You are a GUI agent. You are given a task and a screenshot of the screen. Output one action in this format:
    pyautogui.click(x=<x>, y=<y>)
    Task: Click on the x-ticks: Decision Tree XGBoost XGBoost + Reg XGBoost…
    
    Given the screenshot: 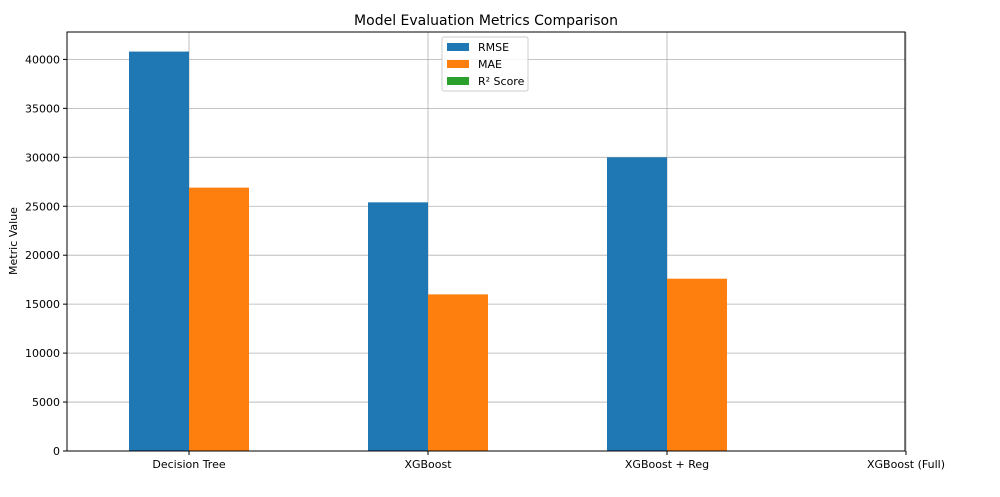 What is the action you would take?
    pyautogui.click(x=548, y=461)
    